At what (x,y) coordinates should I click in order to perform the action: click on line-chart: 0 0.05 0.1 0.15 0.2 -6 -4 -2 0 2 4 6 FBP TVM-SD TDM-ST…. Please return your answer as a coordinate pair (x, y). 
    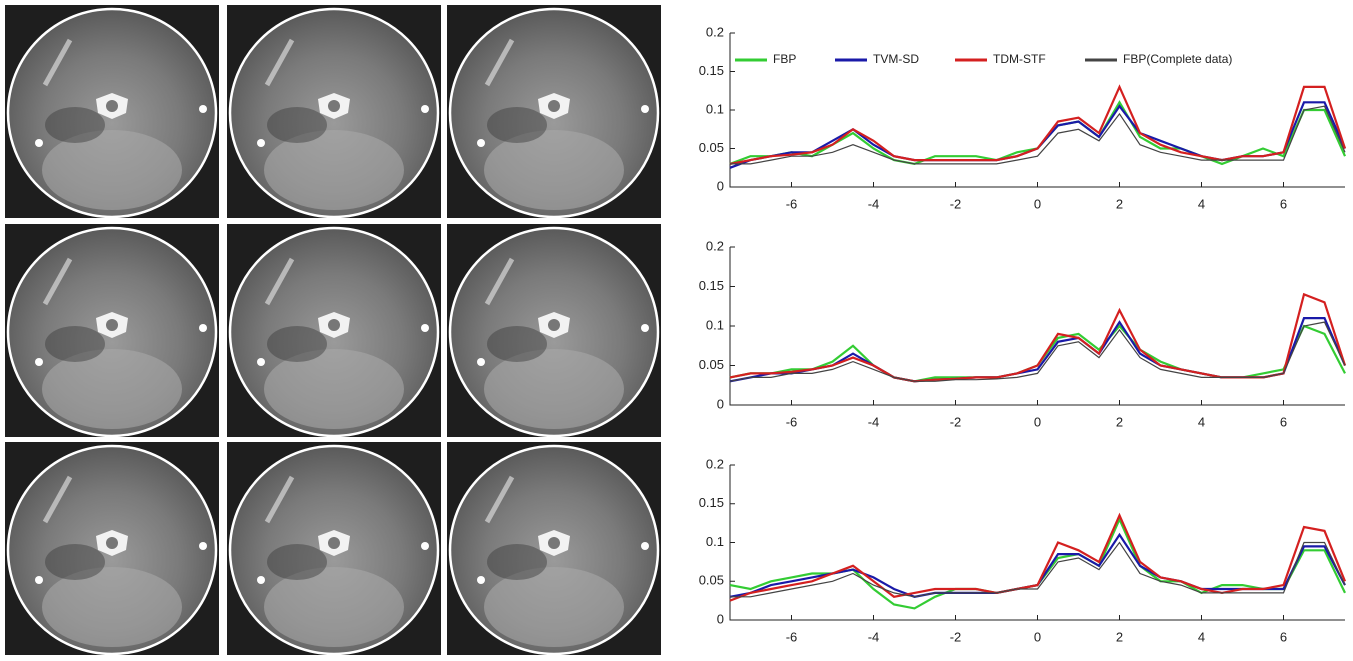
    Looking at the image, I should click on (1023, 117).